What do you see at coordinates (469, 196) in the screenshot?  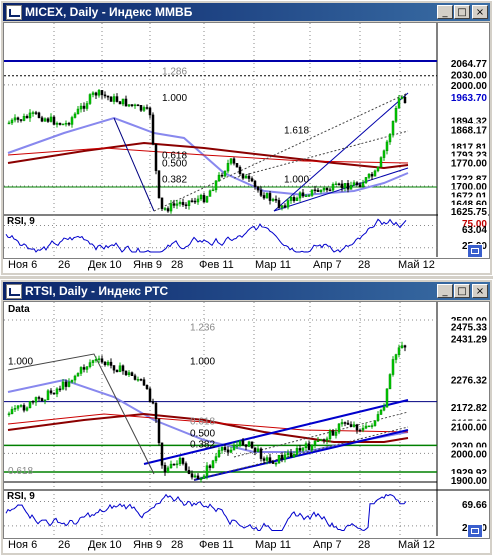 I see `price-axis-label: 1672.01` at bounding box center [469, 196].